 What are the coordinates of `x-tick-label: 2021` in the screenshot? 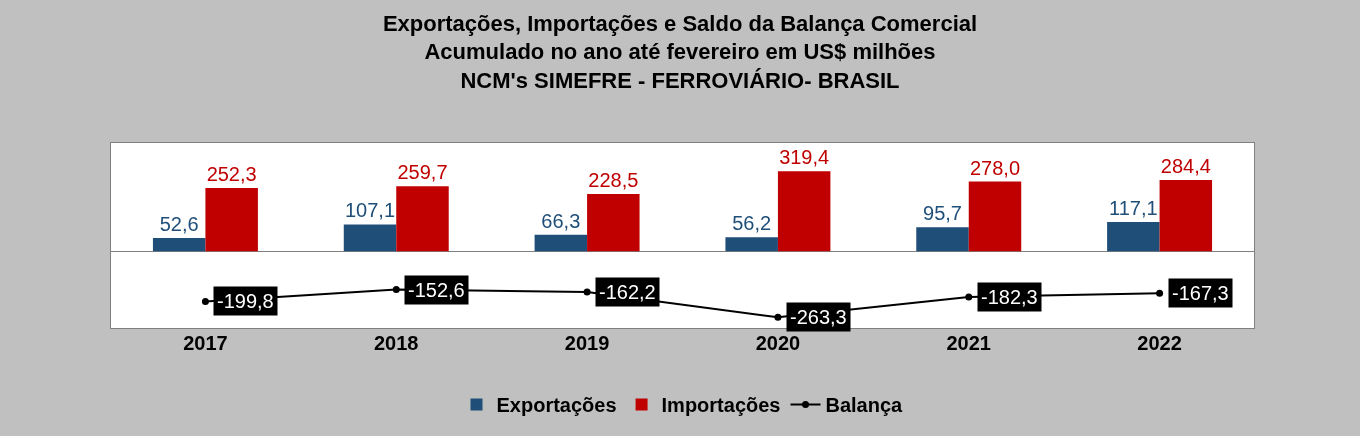 It's located at (968, 343).